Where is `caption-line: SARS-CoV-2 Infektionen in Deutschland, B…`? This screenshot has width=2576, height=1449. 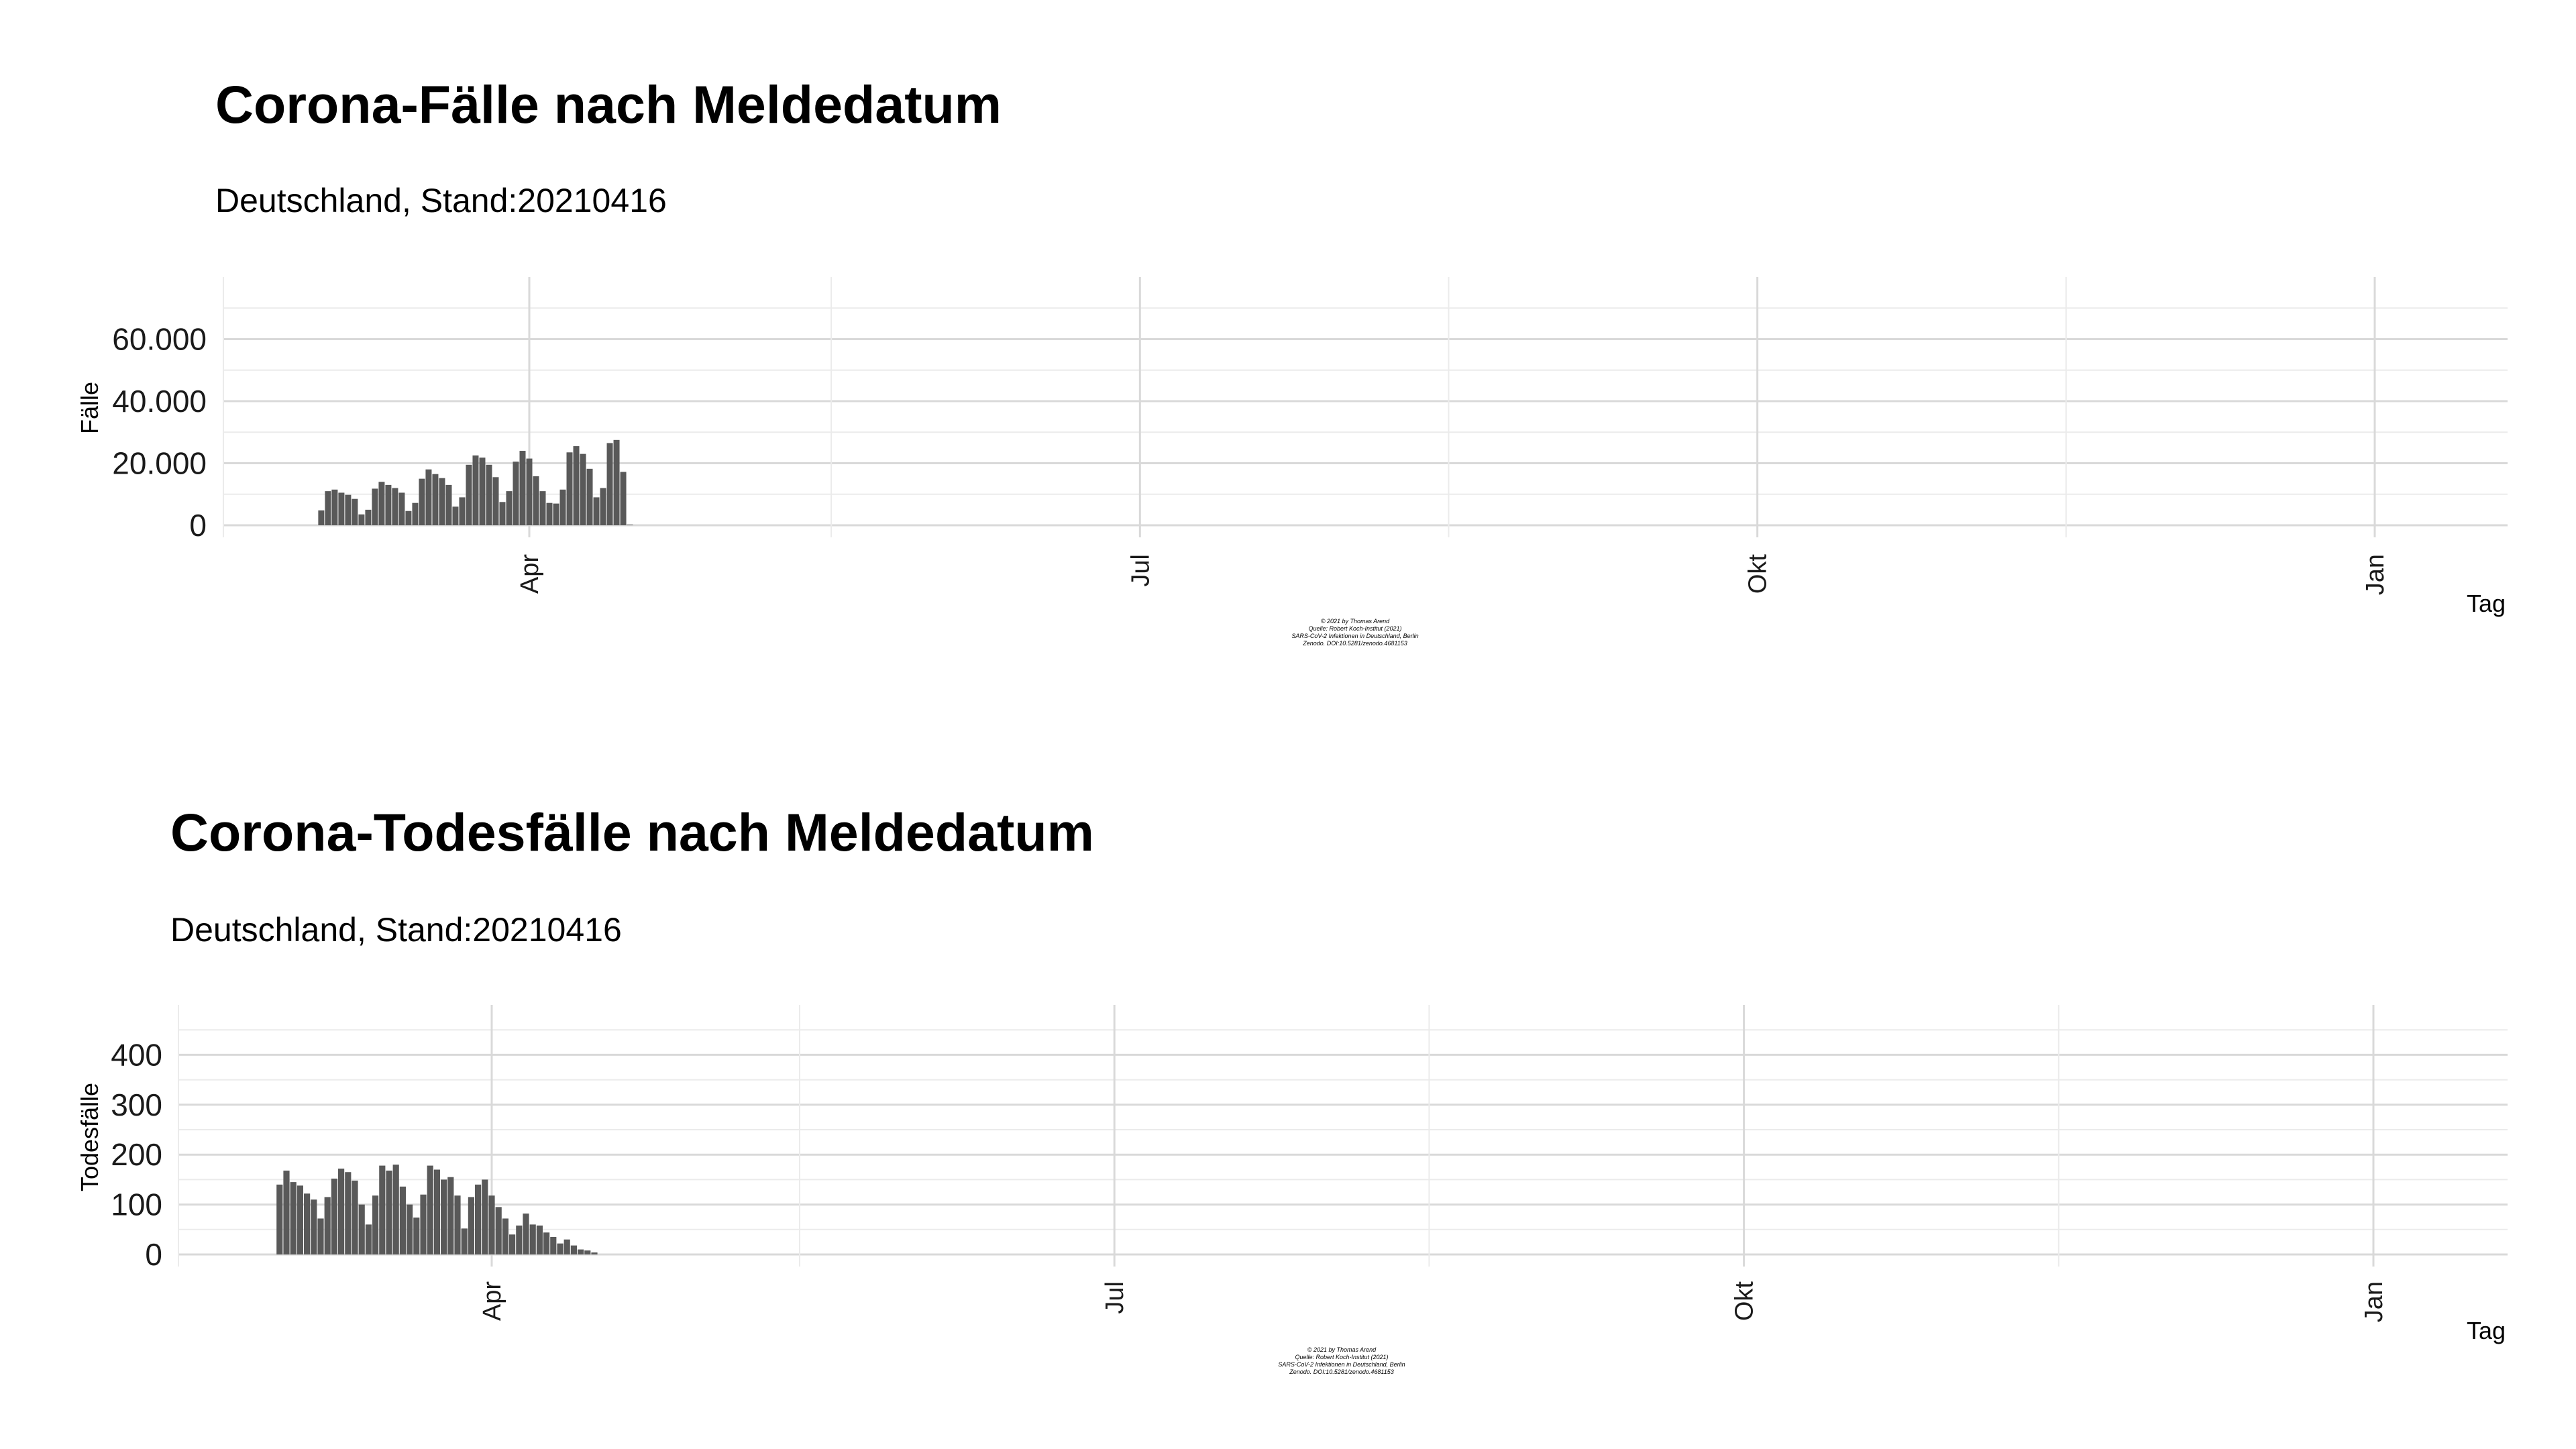
caption-line: SARS-CoV-2 Infektionen in Deutschland, B… is located at coordinates (1341, 1364).